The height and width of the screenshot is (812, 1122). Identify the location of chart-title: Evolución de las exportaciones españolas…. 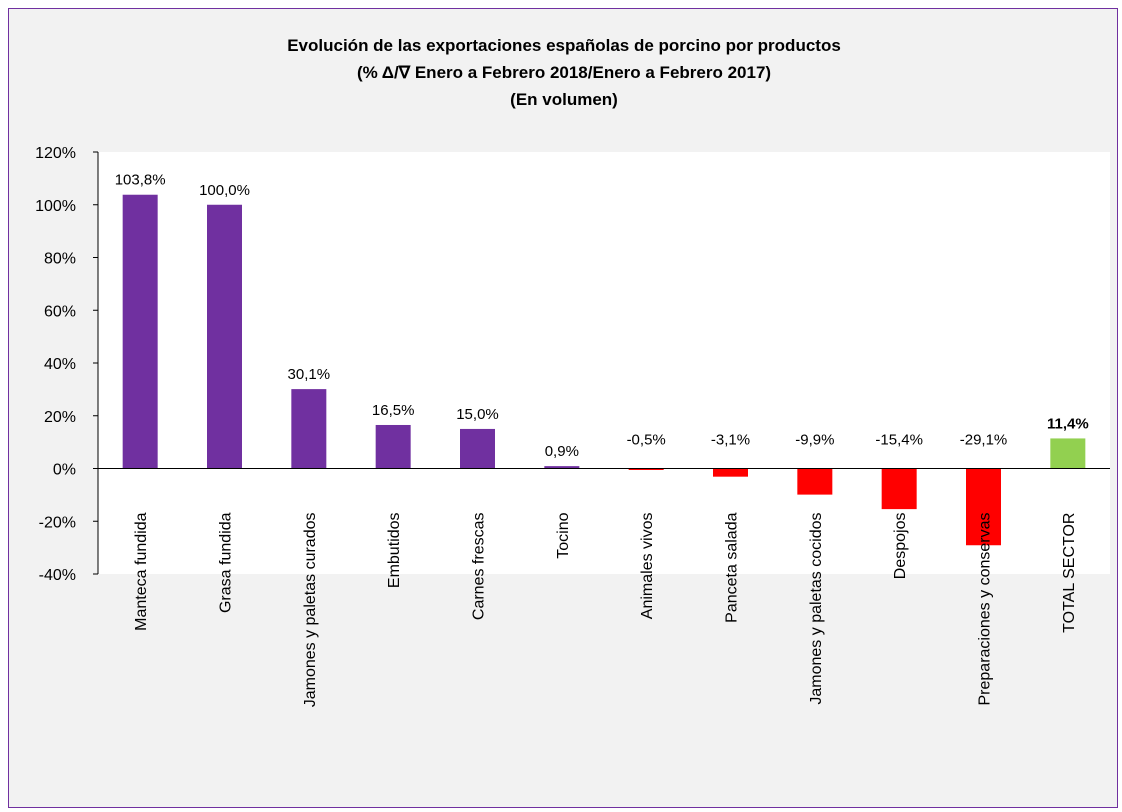
(564, 72).